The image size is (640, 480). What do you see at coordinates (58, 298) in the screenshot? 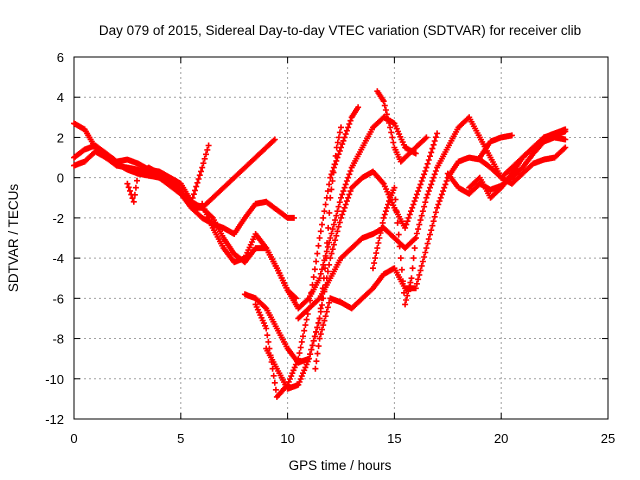
I see `y-tick-label: -6` at bounding box center [58, 298].